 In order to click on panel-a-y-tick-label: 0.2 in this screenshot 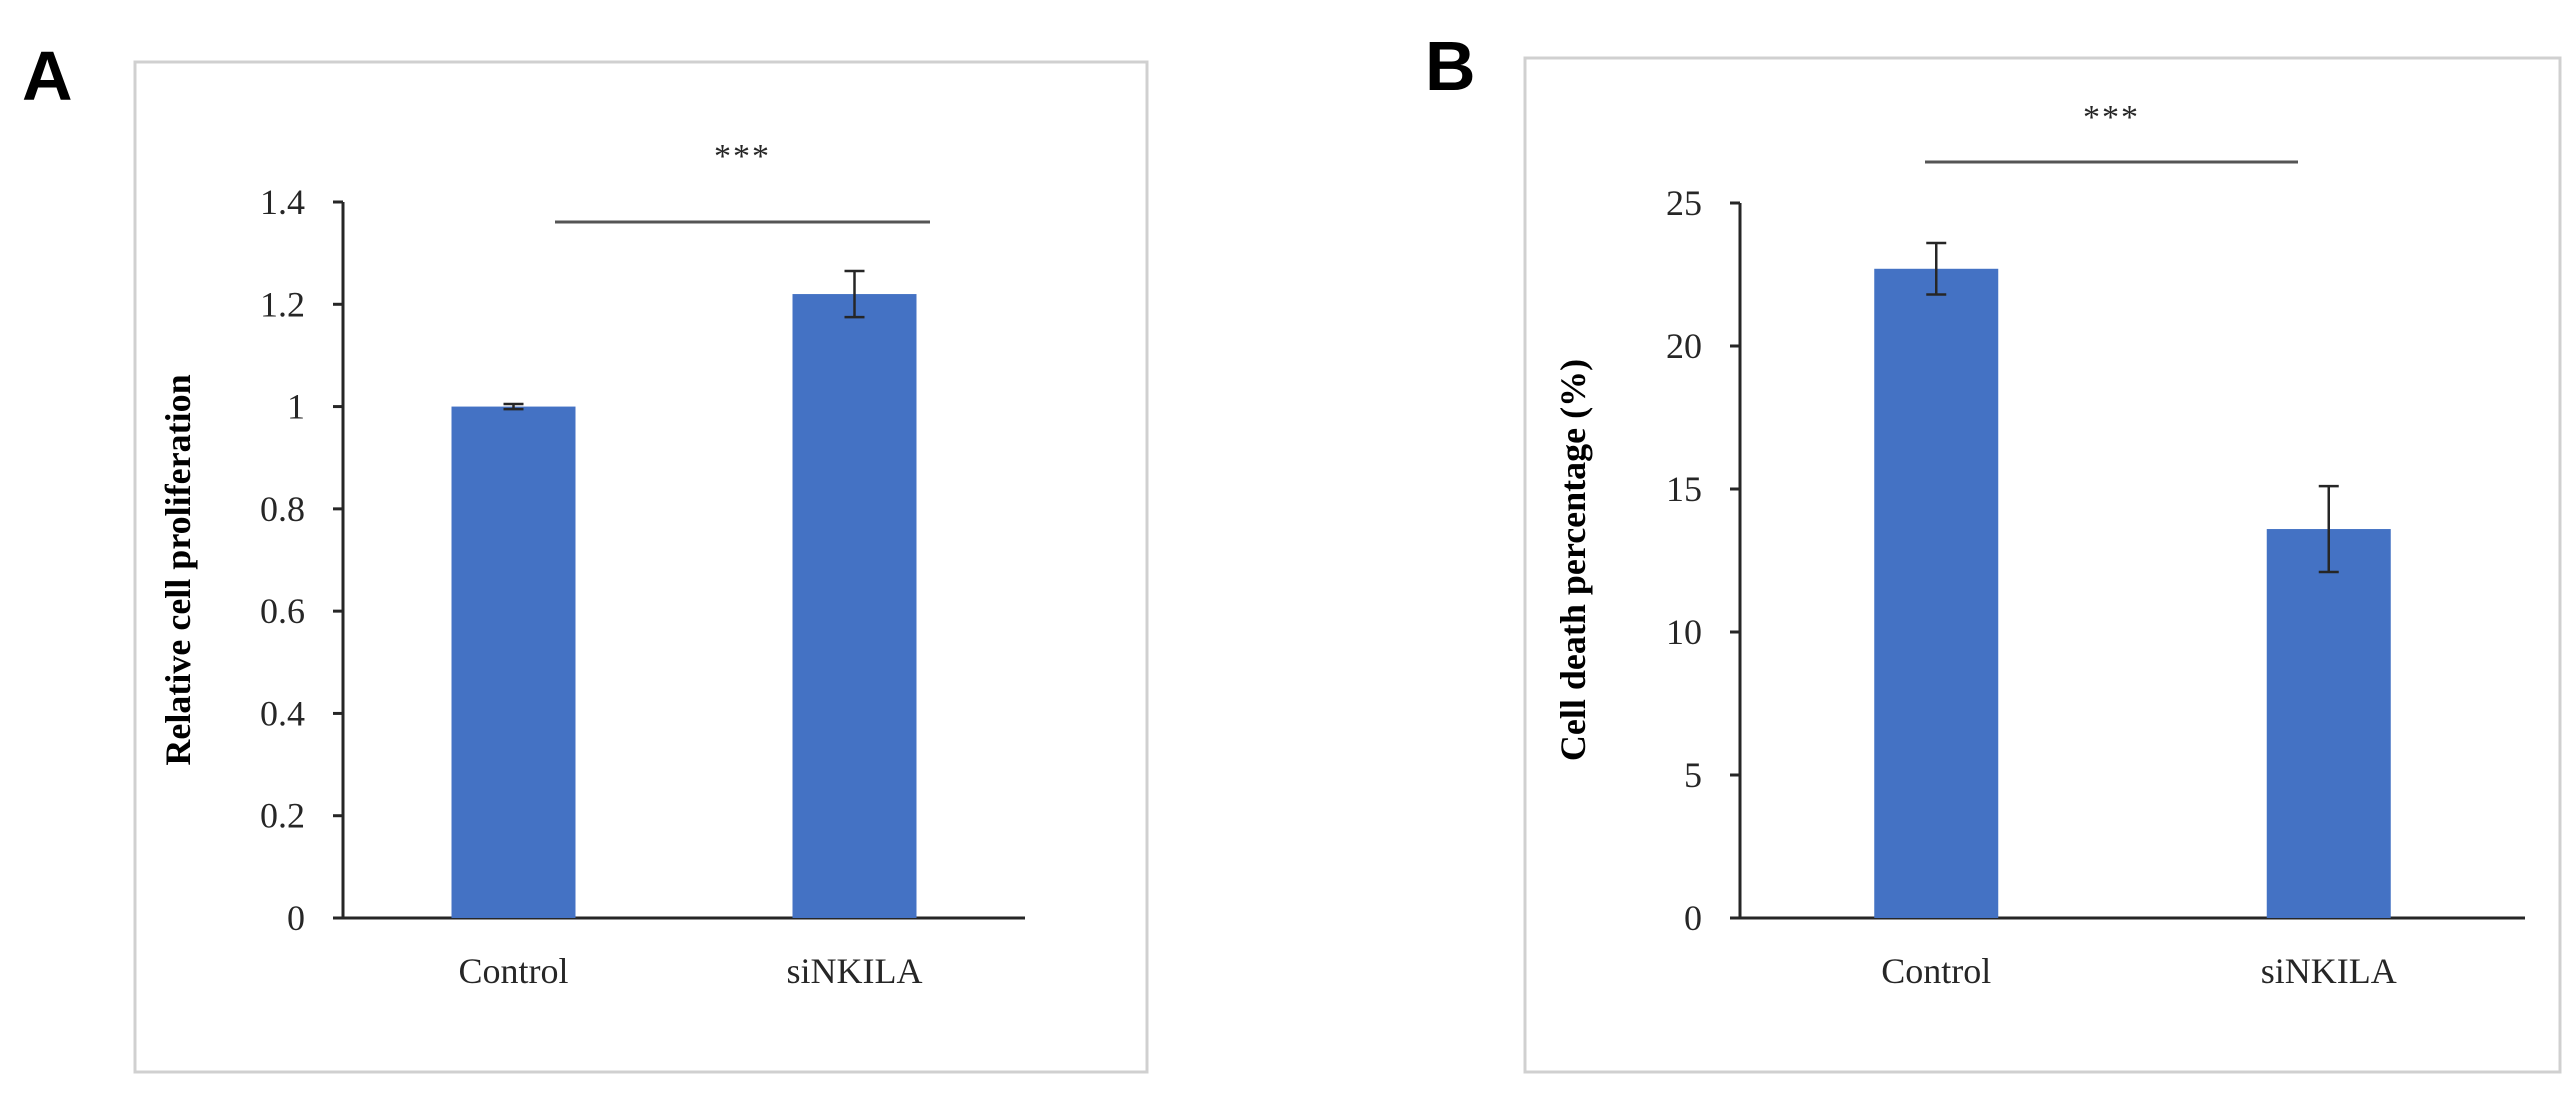, I will do `click(282, 816)`.